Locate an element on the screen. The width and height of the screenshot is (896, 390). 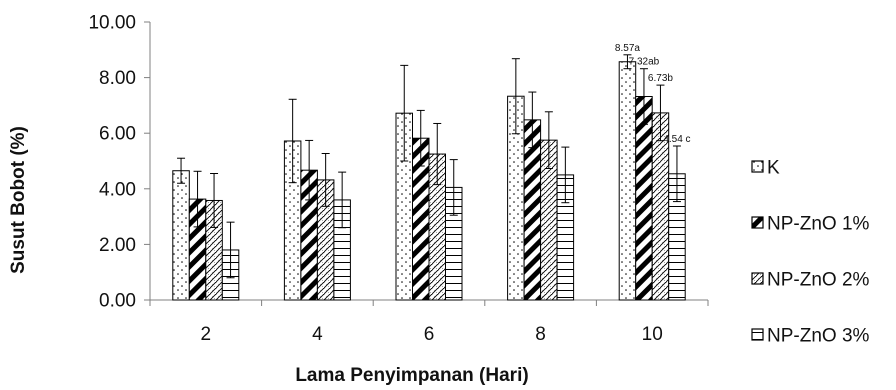
data-labels: 8.57a 7.32ab 6.73b 4.54 c is located at coordinates (653, 94).